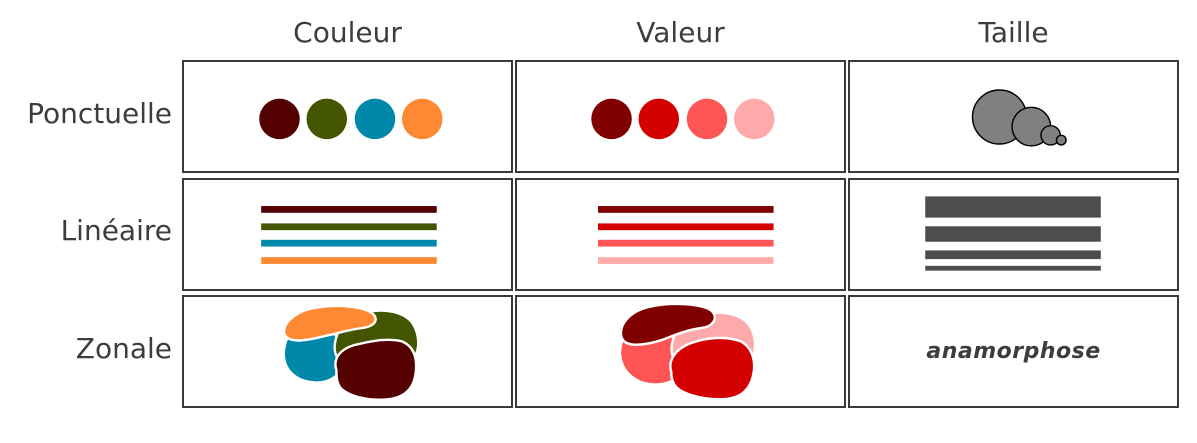 Image resolution: width=1197 pixels, height=443 pixels. I want to click on line-value-swatches, so click(686, 235).